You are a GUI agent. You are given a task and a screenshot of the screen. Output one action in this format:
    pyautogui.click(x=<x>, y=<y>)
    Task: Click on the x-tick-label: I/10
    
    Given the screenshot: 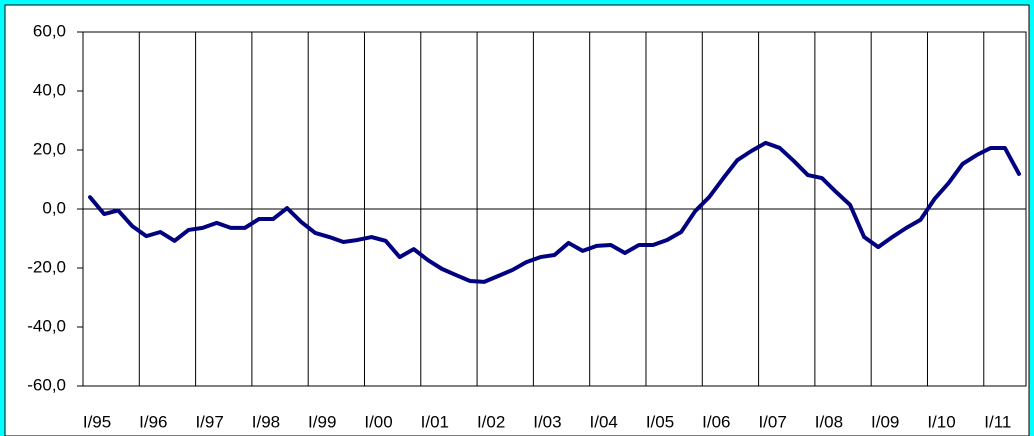 What is the action you would take?
    pyautogui.click(x=941, y=421)
    